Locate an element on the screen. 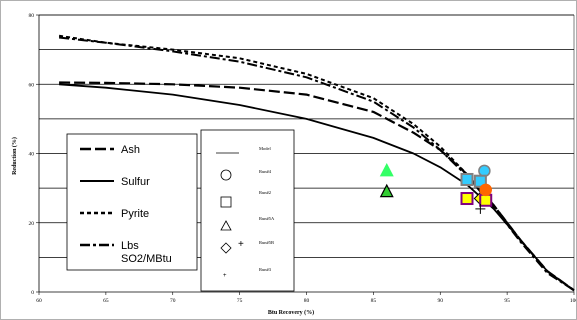  legend-sulfur-label: Sulfur is located at coordinates (135, 182).